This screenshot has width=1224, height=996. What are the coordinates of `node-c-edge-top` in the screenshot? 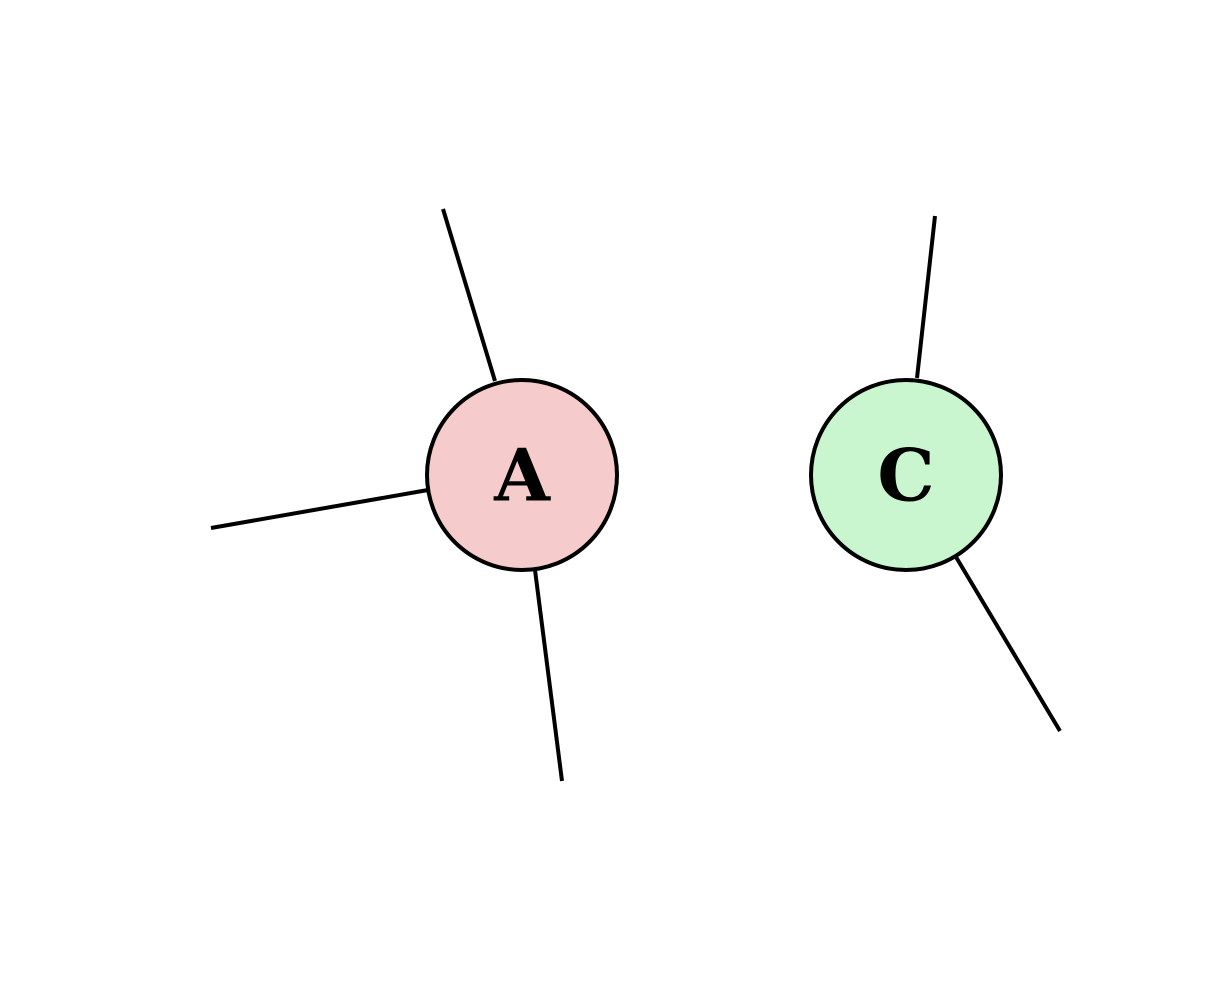 It's located at (926, 297).